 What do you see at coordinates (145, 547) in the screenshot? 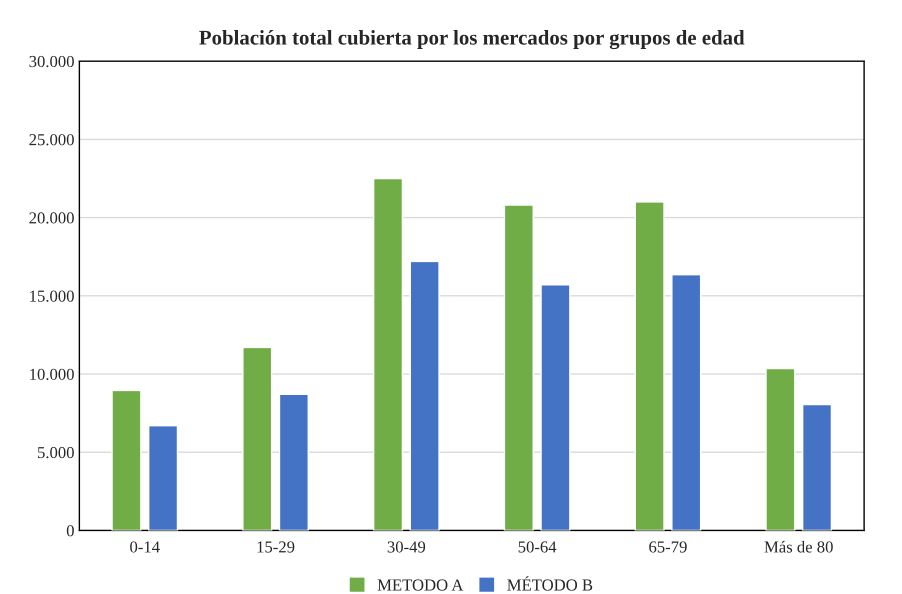
I see `x-tick-label: 0-14` at bounding box center [145, 547].